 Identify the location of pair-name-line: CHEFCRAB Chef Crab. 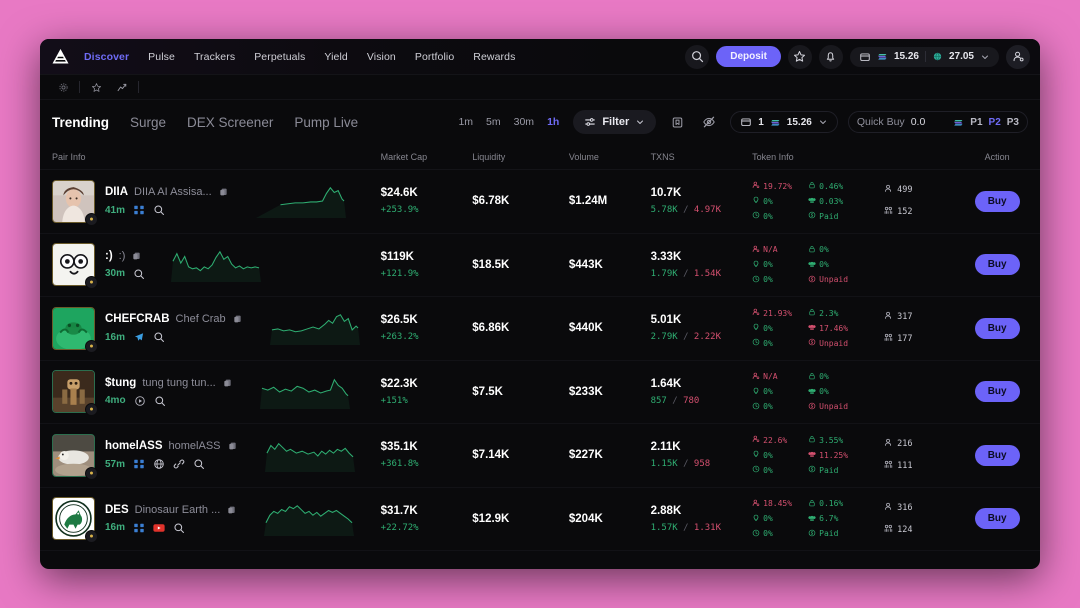
(174, 319).